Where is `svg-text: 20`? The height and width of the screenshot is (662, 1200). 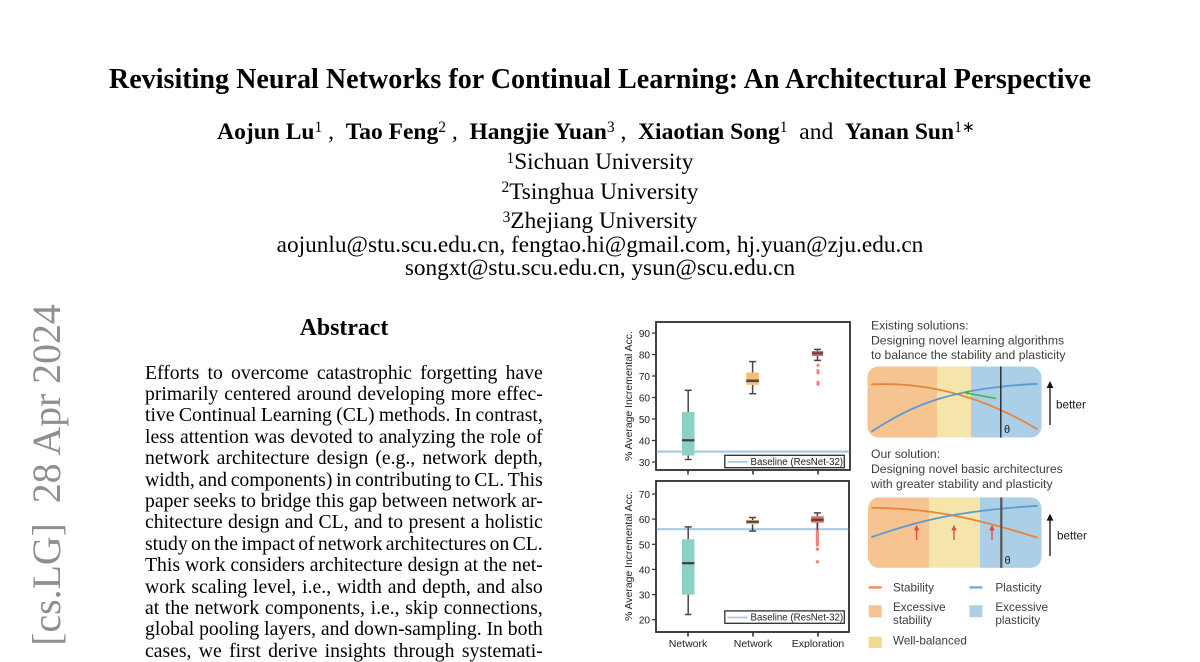
svg-text: 20 is located at coordinates (645, 621).